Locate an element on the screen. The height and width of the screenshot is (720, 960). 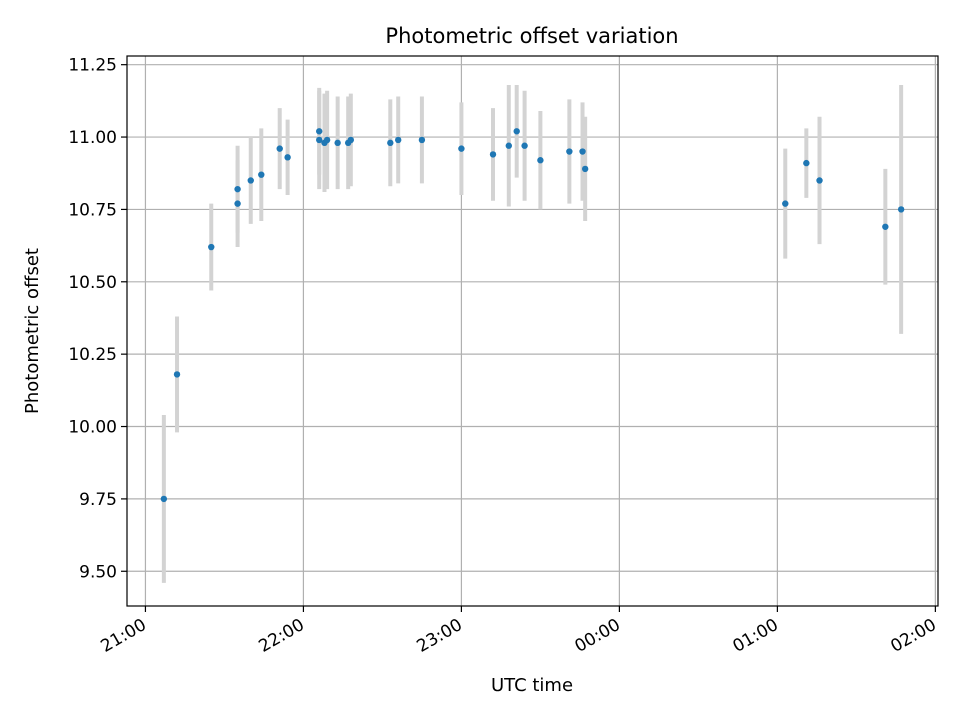
y-tick-label: 11.00 is located at coordinates (92, 138).